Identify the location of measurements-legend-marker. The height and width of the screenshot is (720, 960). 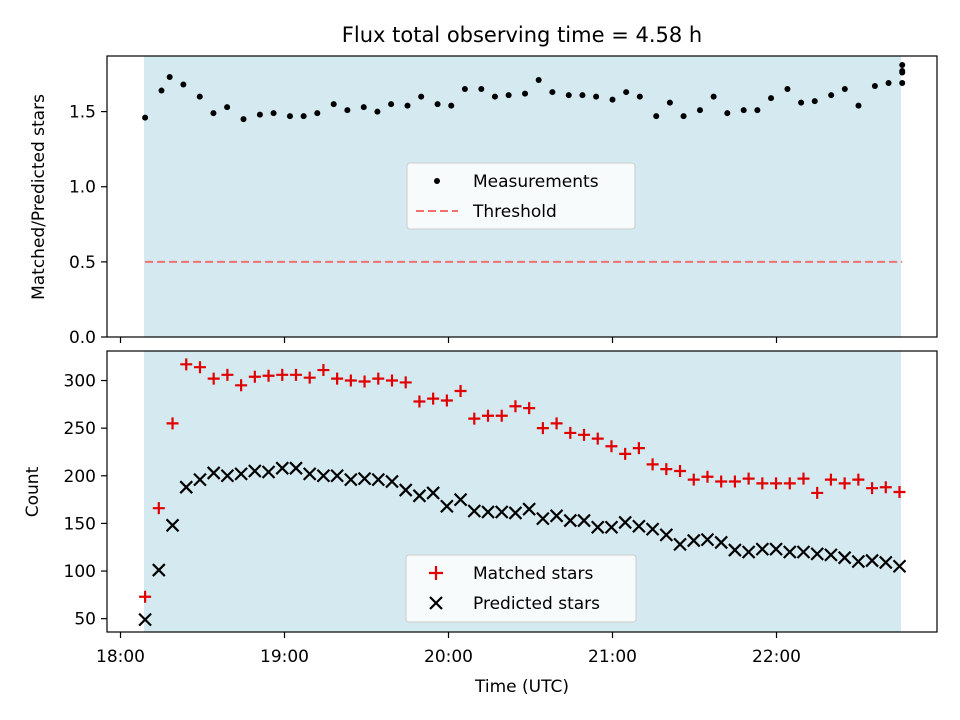
(437, 181).